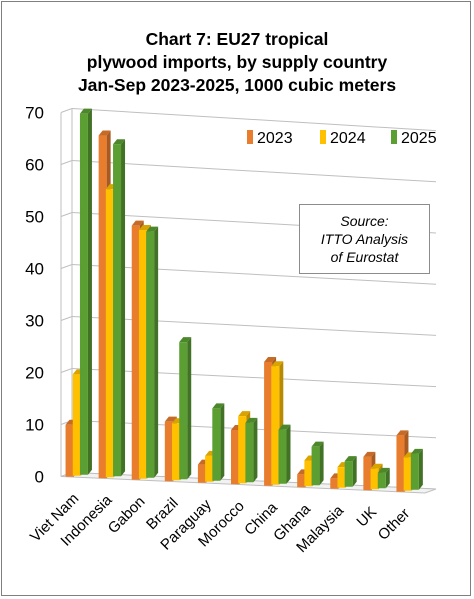  Describe the element at coordinates (34, 373) in the screenshot. I see `y-tick-label-20: 20` at that location.